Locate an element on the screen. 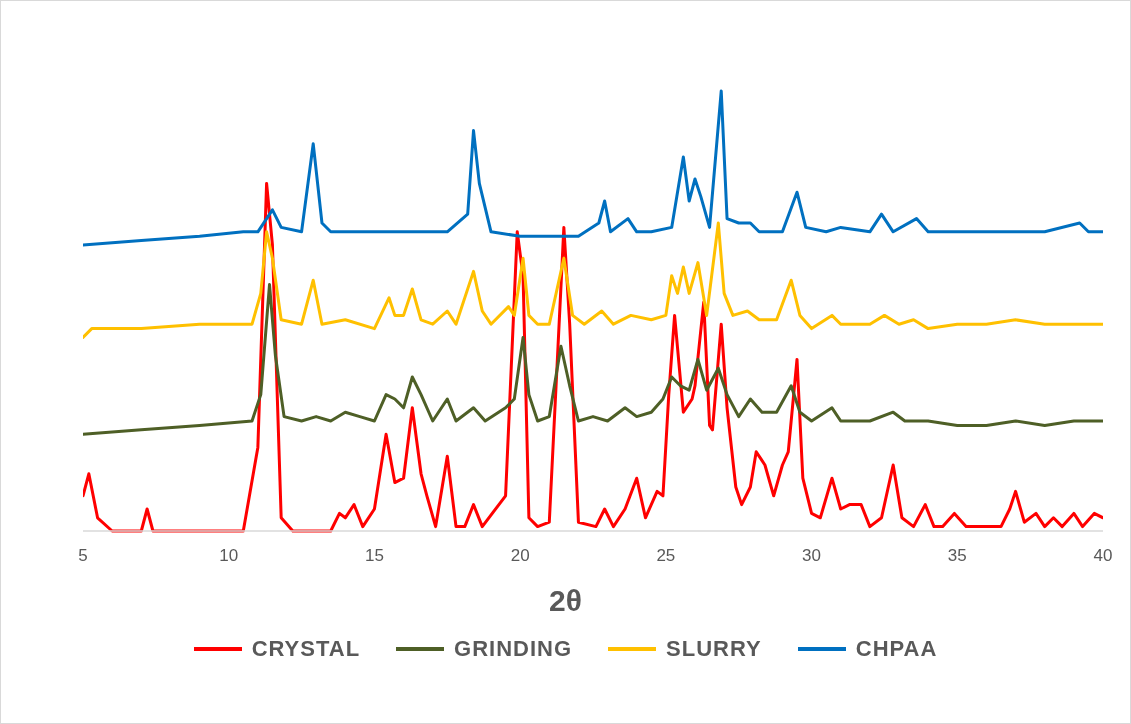  x-tick-label: 15 is located at coordinates (374, 556).